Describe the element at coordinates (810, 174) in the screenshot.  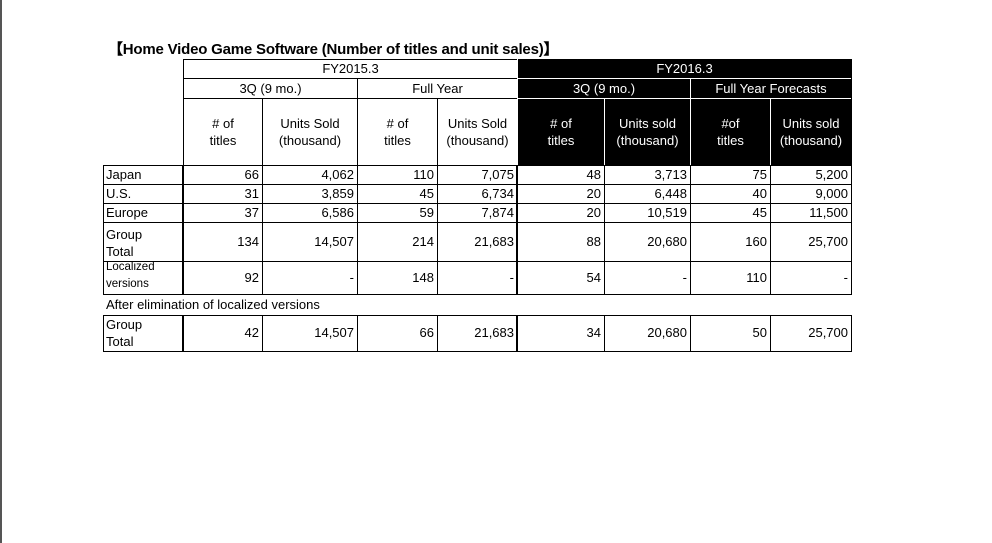
I see `table-cell: 5,200` at that location.